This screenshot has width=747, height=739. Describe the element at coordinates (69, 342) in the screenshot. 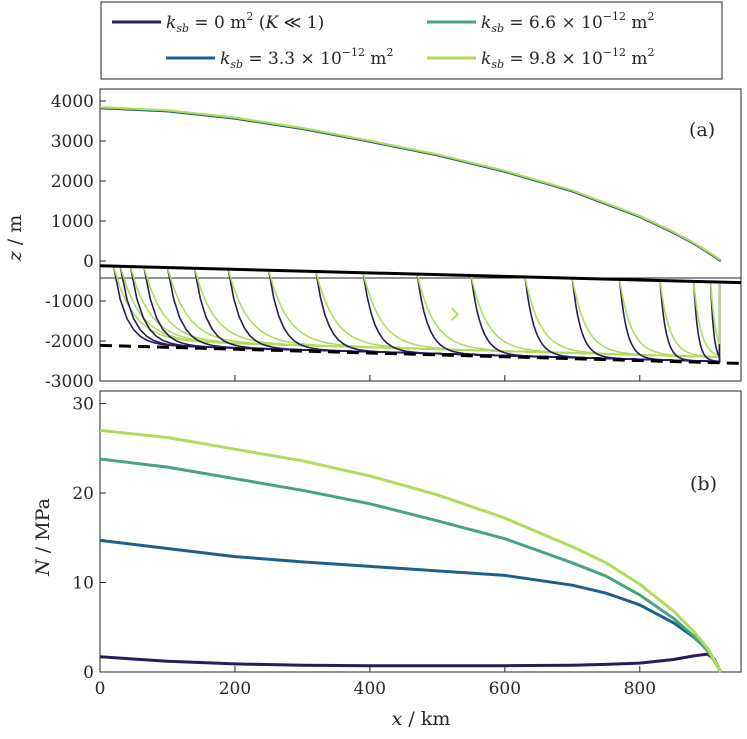

I see `panel-a-ytick-label: -2000` at that location.